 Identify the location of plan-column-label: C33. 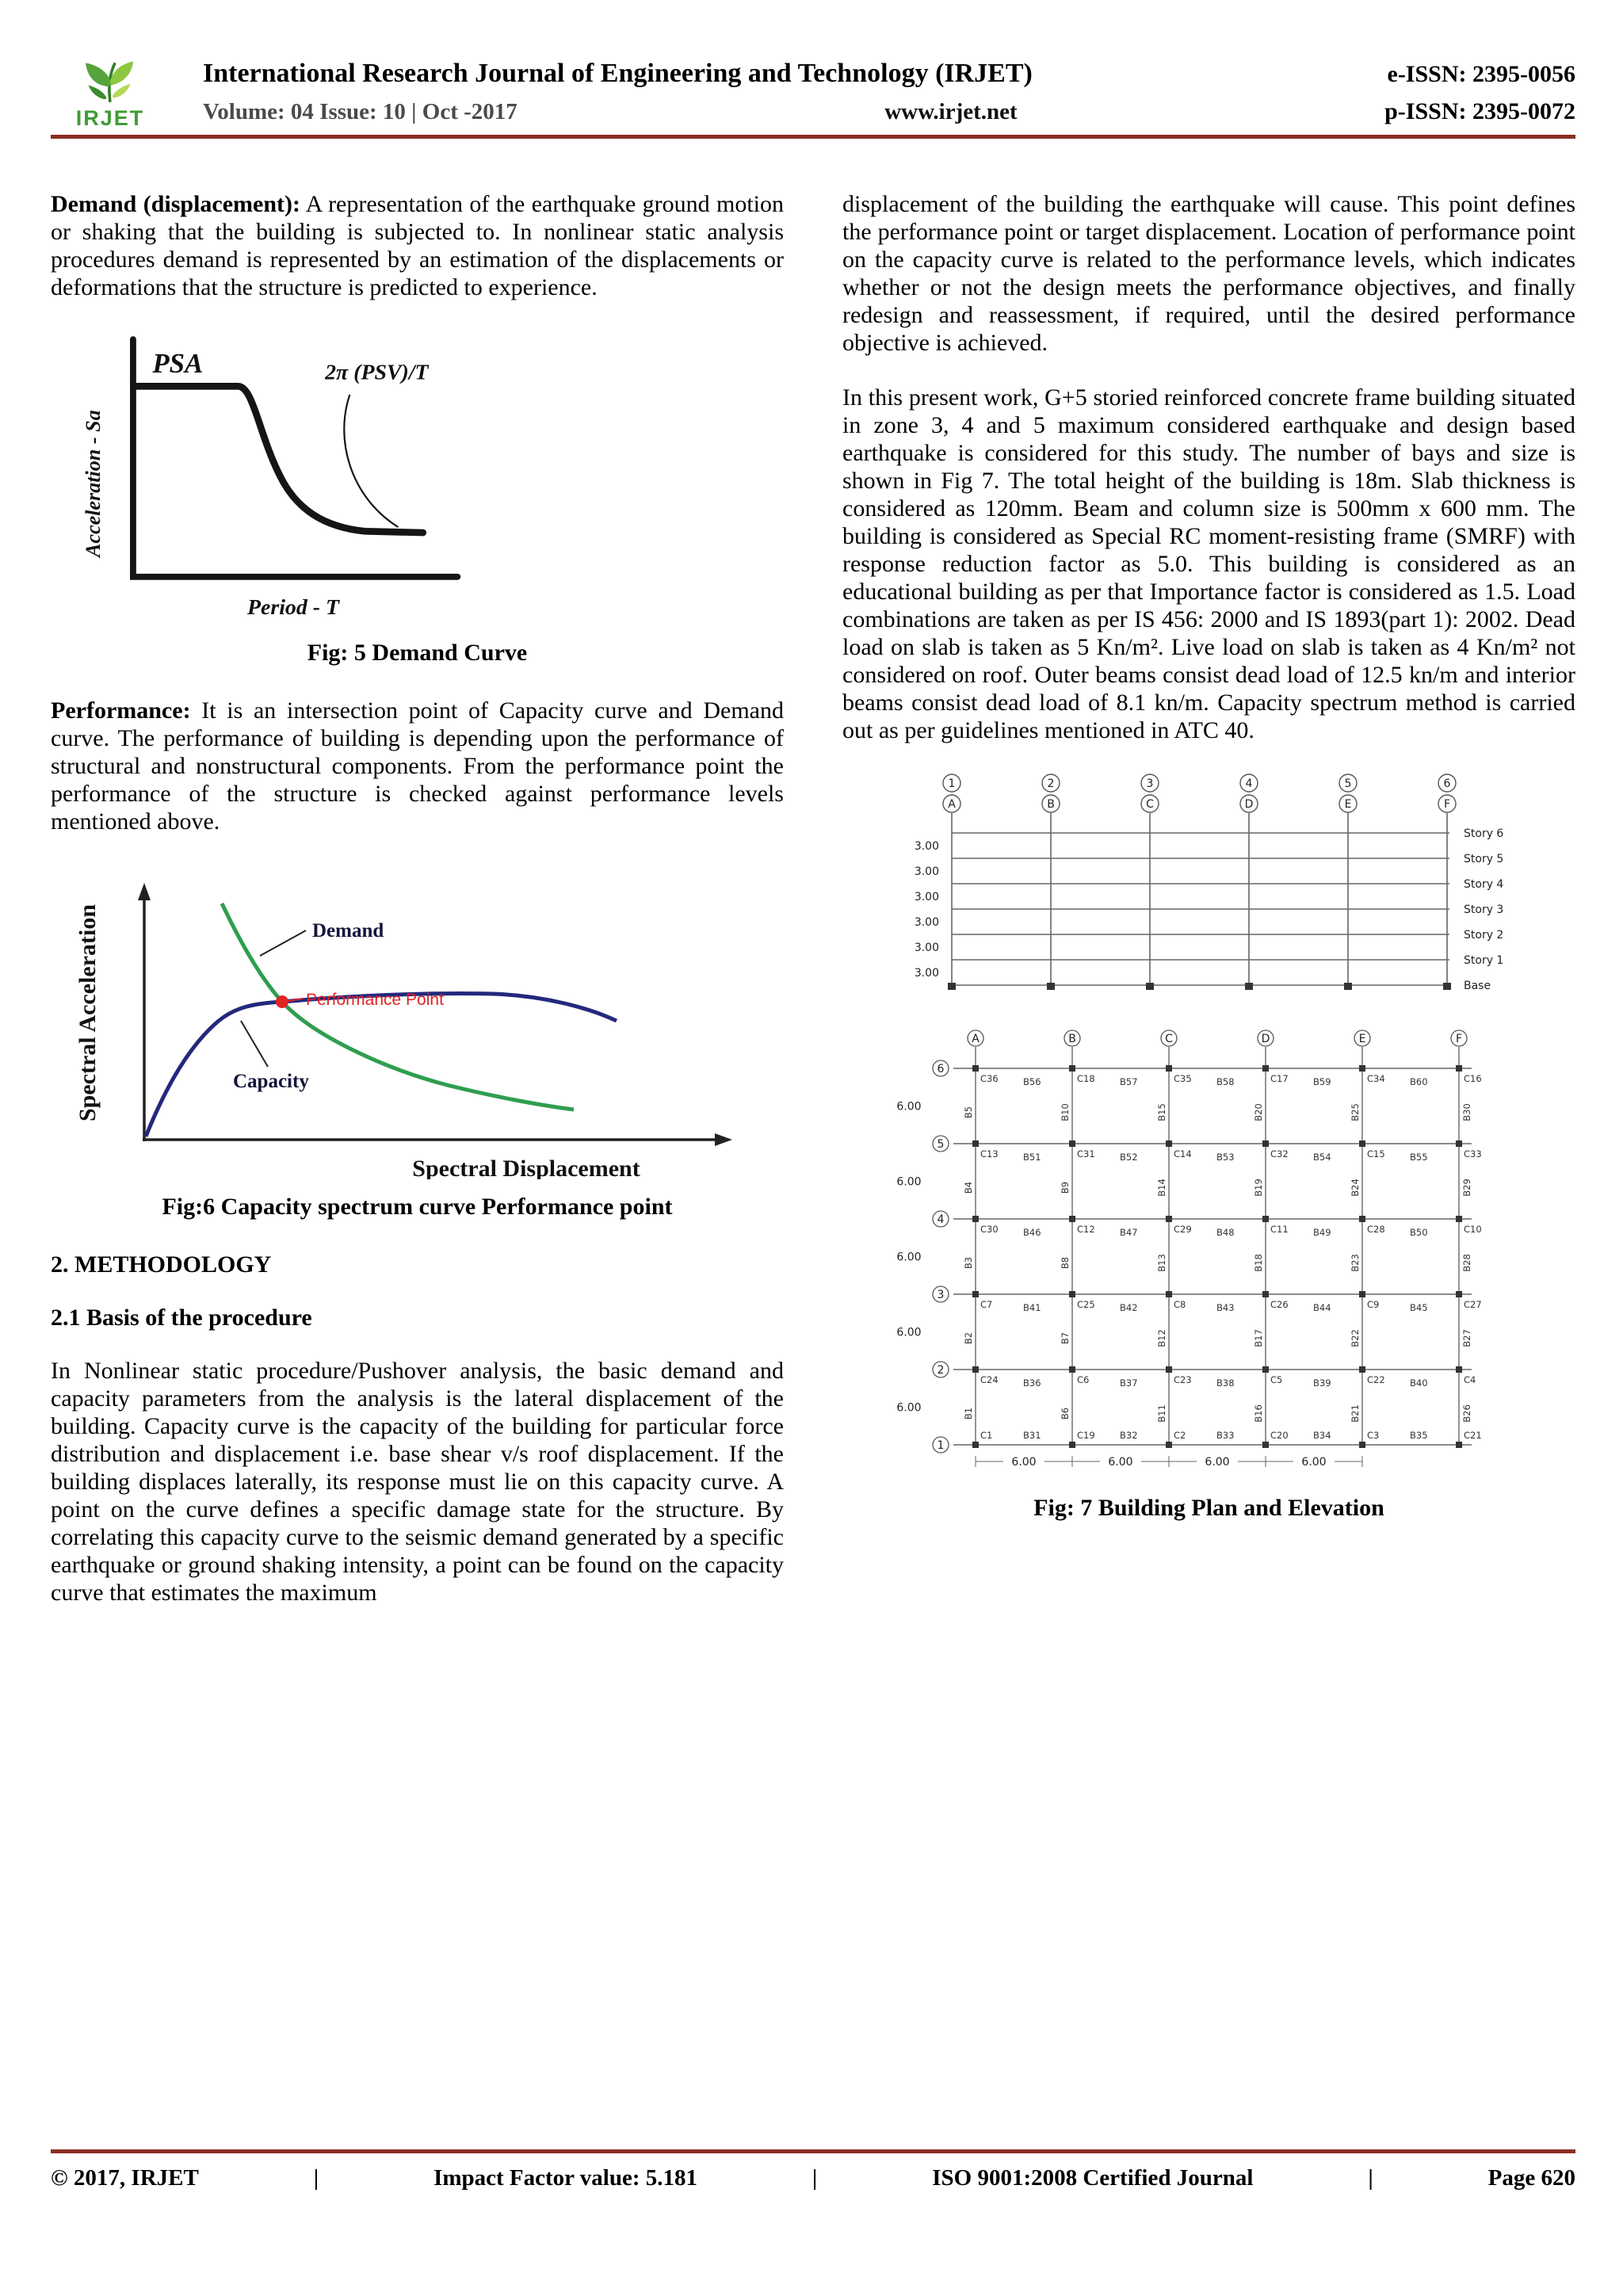
(1473, 1153).